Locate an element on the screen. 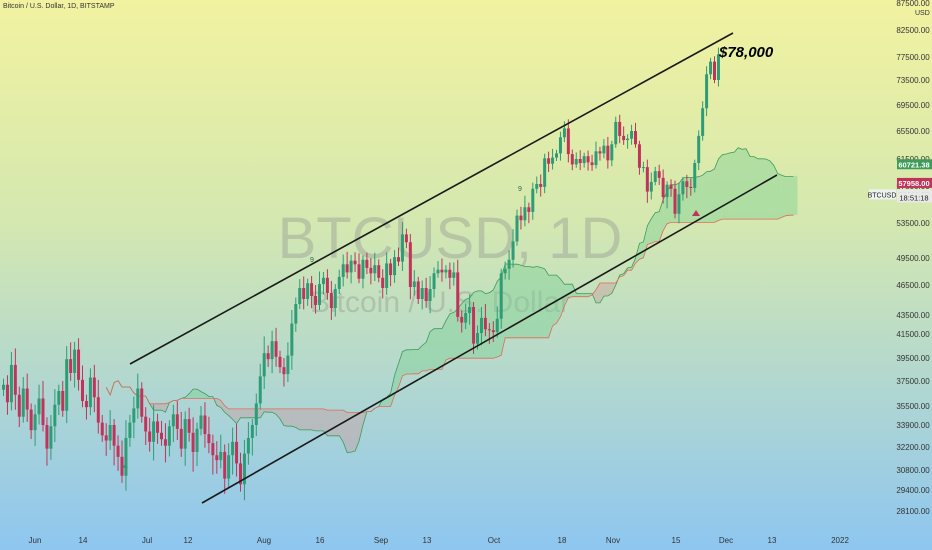 Image resolution: width=932 pixels, height=550 pixels. buy-arrow-marker is located at coordinates (125, 466).